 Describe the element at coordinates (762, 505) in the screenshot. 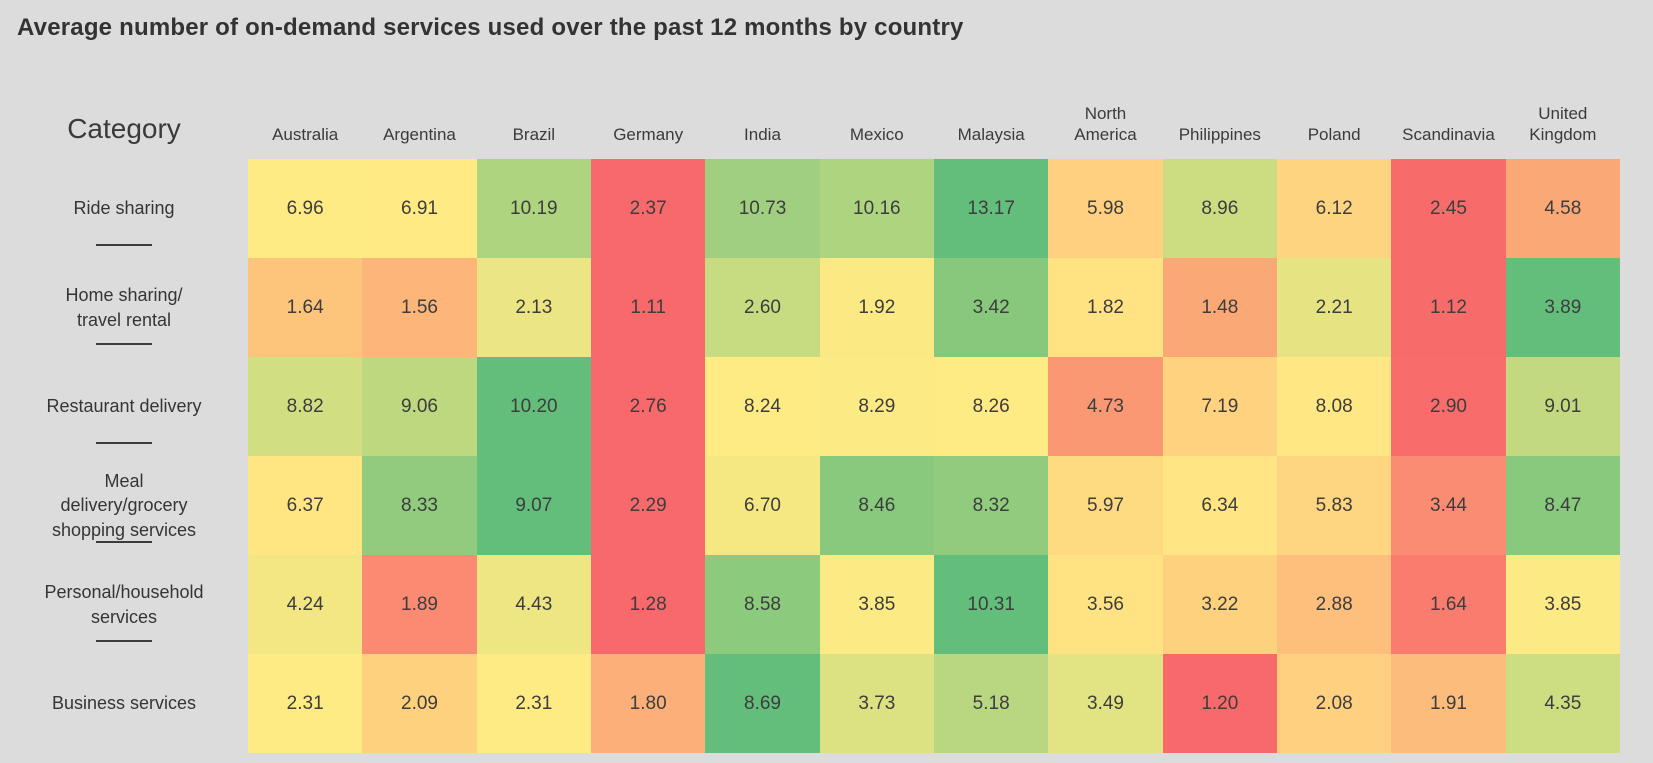

I see `heatmap-cell-meal-delivery-grocery-shopping-services-india: 6.70` at that location.